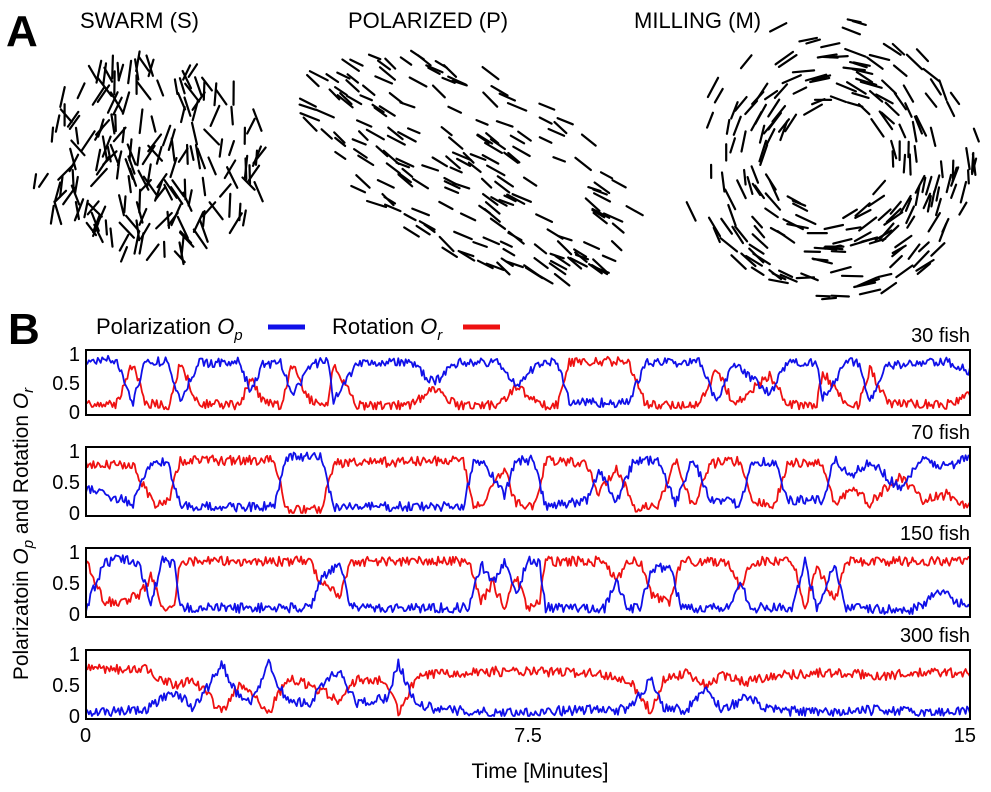  What do you see at coordinates (697, 20) in the screenshot?
I see `milling-title: MILLING (M)` at bounding box center [697, 20].